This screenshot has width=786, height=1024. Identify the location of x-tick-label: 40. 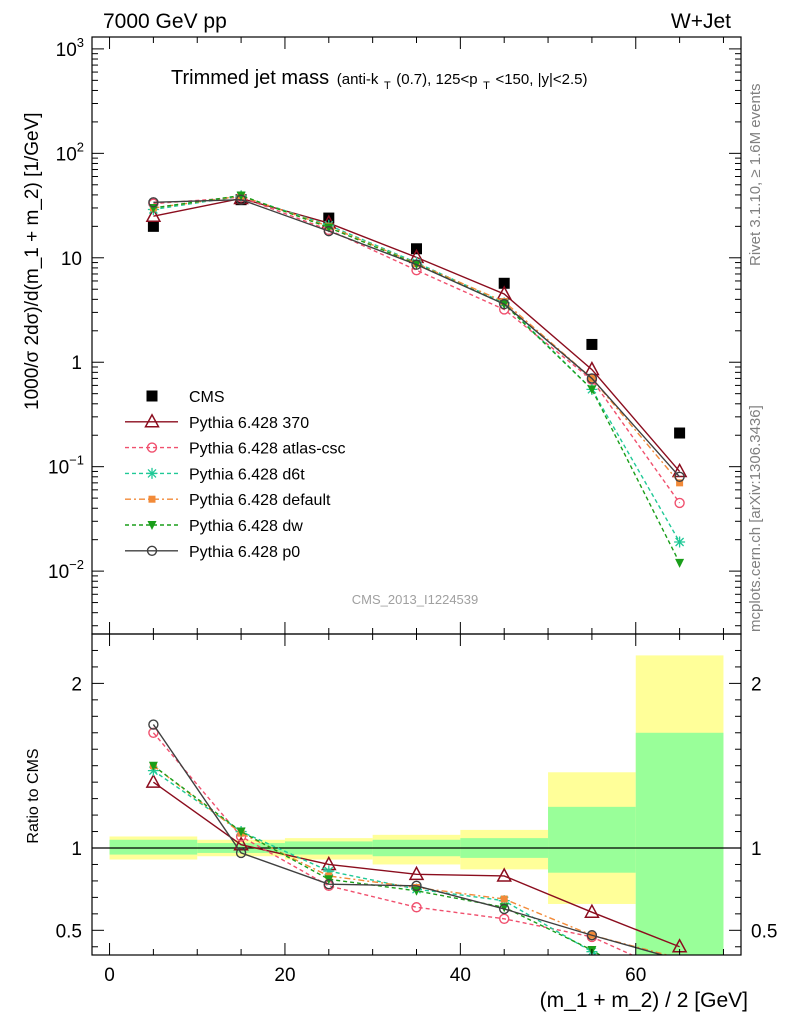
(460, 975).